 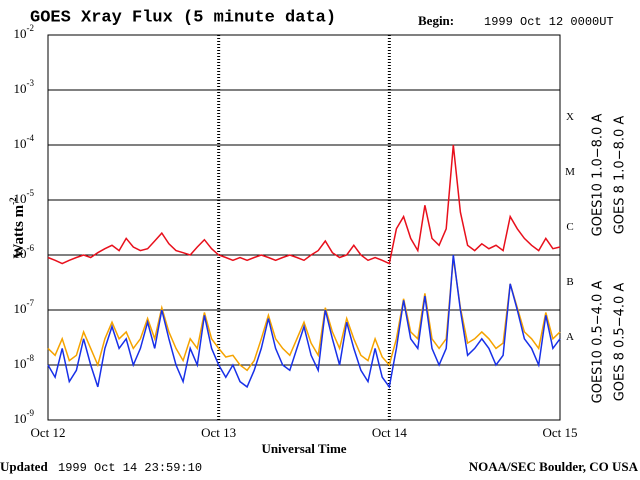 I want to click on x-tick-label: Oct 14, so click(x=390, y=432).